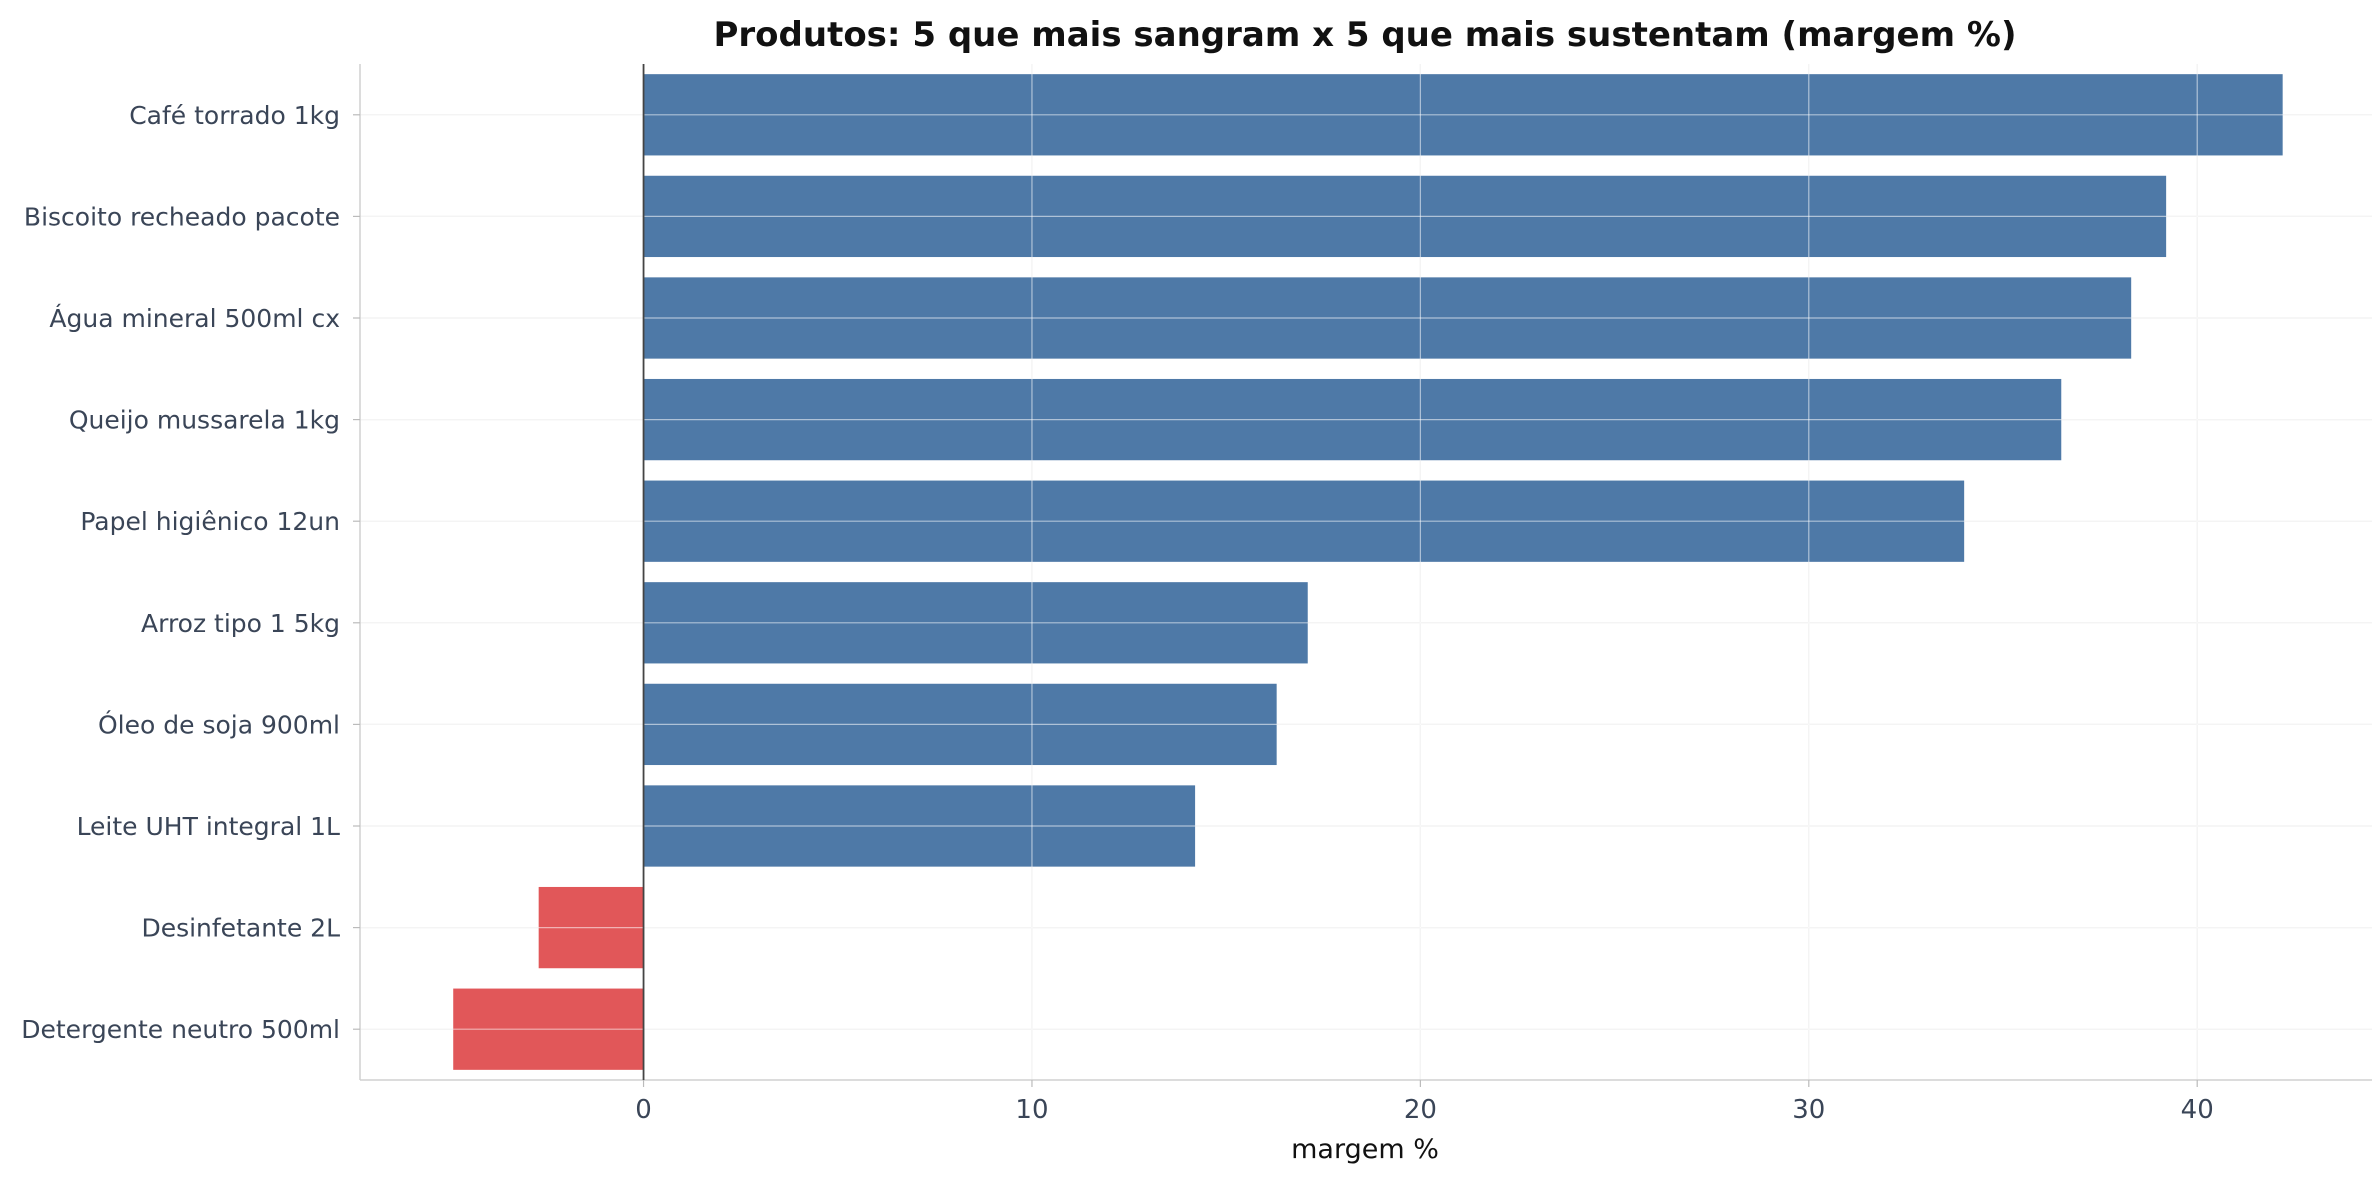  What do you see at coordinates (210, 521) in the screenshot?
I see `y-tick-label: Papel higiênico 12un` at bounding box center [210, 521].